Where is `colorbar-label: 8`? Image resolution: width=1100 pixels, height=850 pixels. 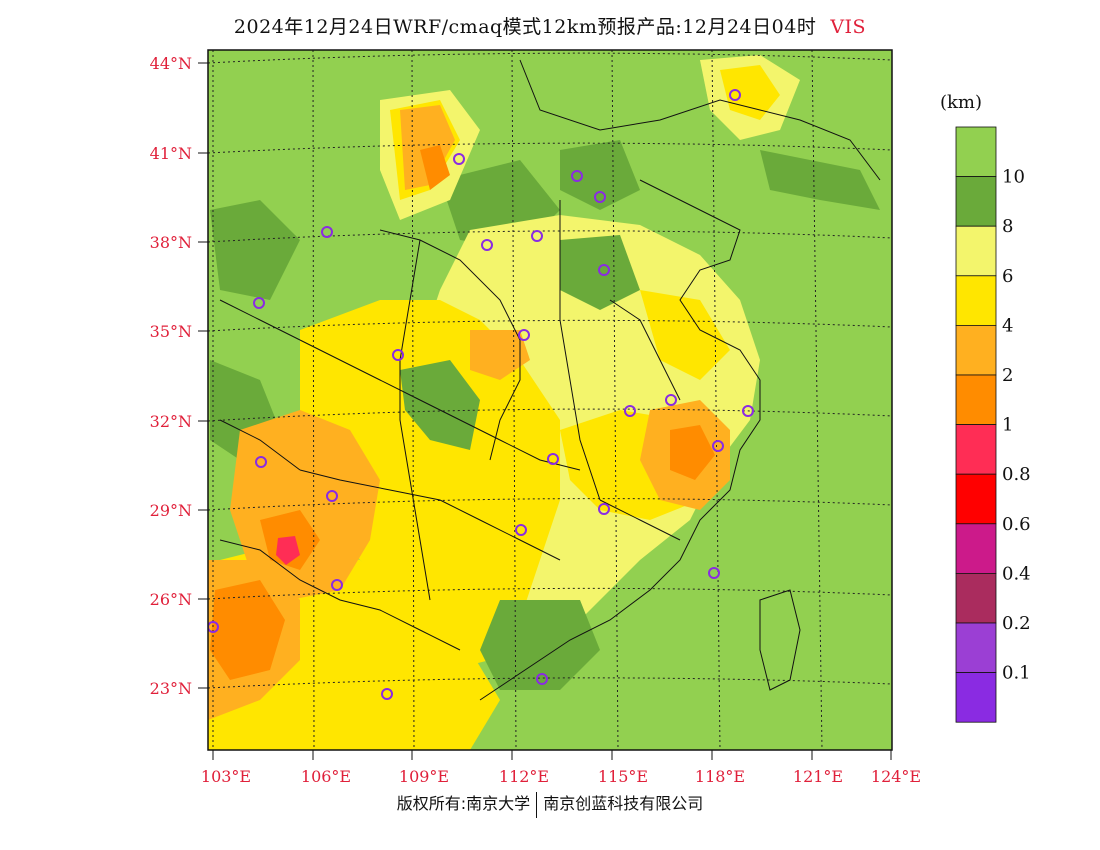 colorbar-label: 8 is located at coordinates (1007, 226).